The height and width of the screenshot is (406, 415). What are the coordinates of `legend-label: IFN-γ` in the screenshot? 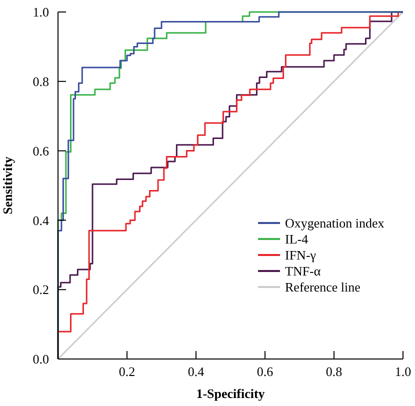 It's located at (300, 255).